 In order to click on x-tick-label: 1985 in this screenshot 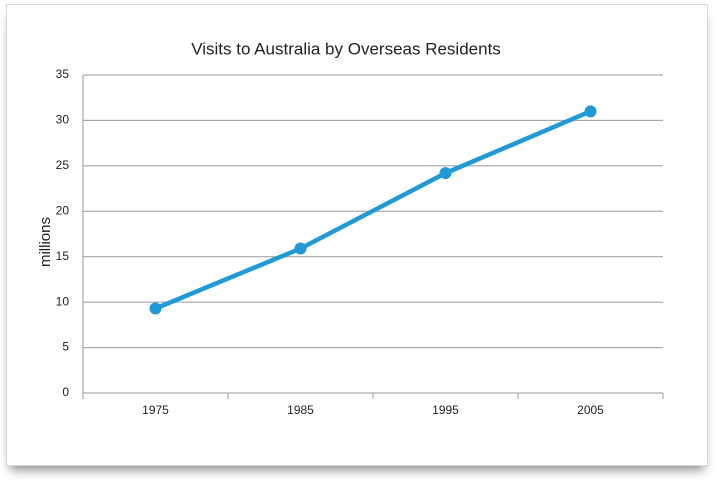, I will do `click(300, 410)`.